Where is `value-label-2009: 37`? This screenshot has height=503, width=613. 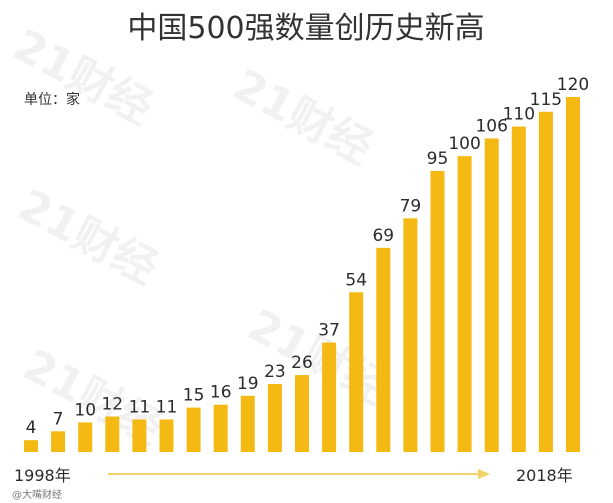
value-label-2009: 37 is located at coordinates (329, 331).